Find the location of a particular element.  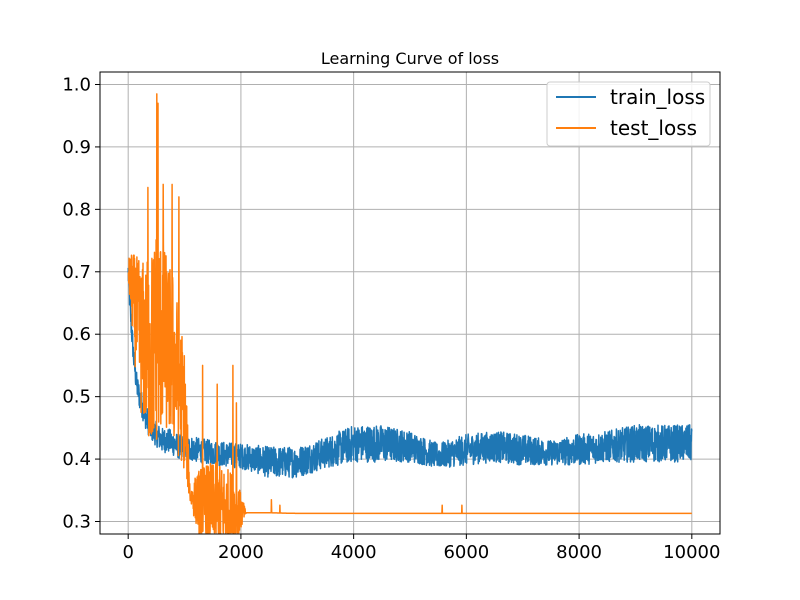

y-tick-label: 0.4 is located at coordinates (76, 459).